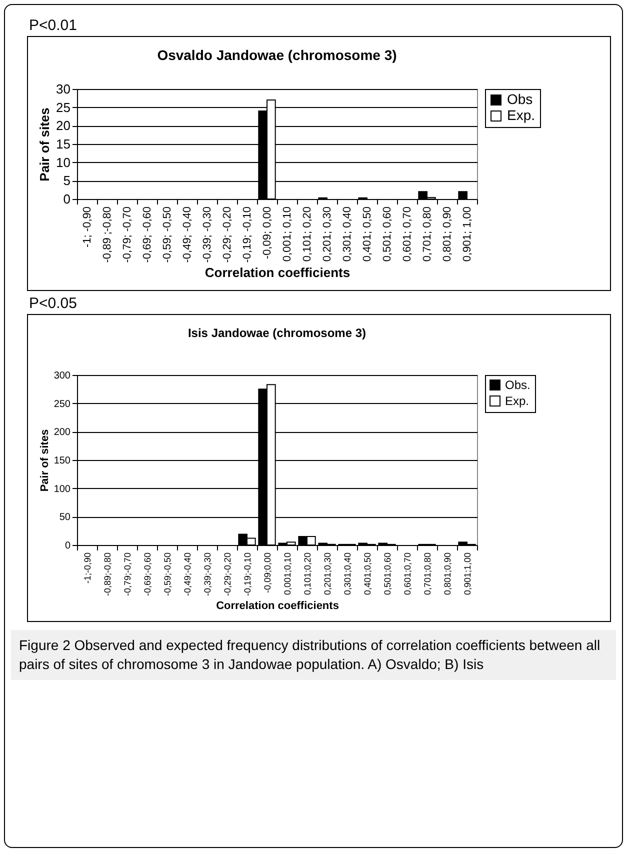 This screenshot has height=856, width=629. What do you see at coordinates (188, 234) in the screenshot?
I see `x-tick-label: -0,49; -0,40` at bounding box center [188, 234].